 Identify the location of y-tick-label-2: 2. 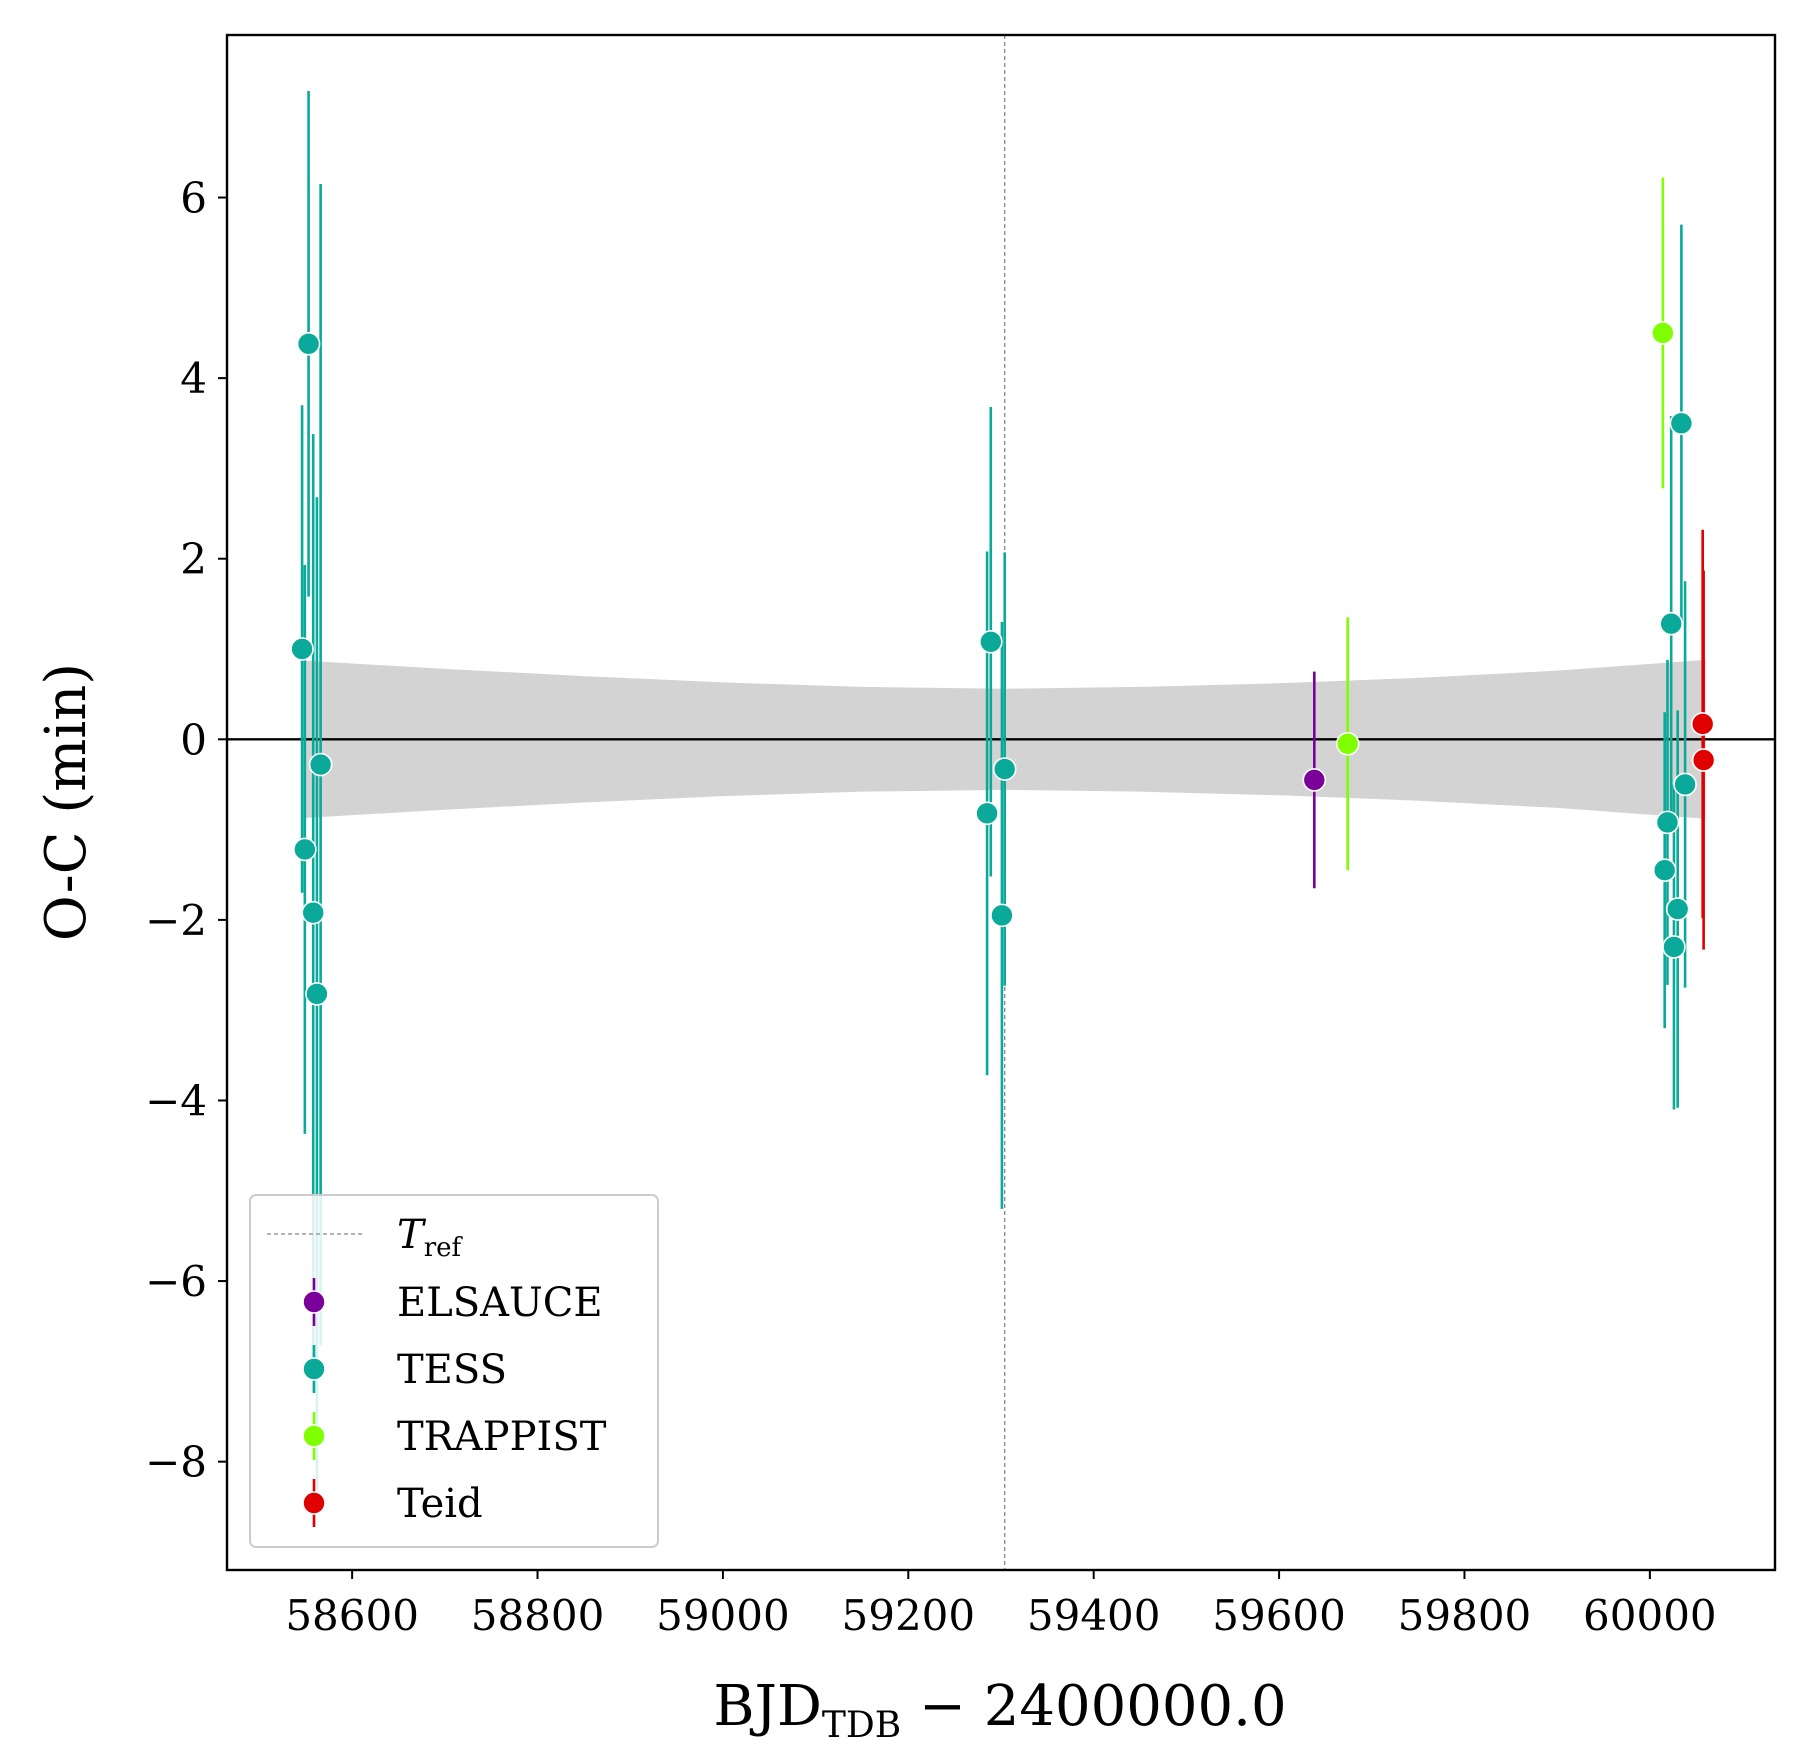
(193, 559).